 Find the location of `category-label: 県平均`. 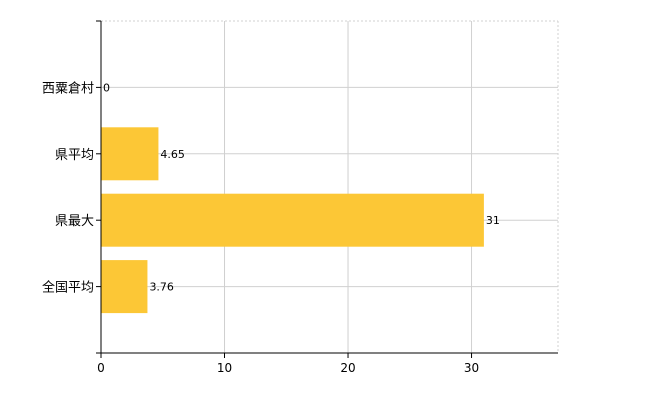

category-label: 県平均 is located at coordinates (74, 155).